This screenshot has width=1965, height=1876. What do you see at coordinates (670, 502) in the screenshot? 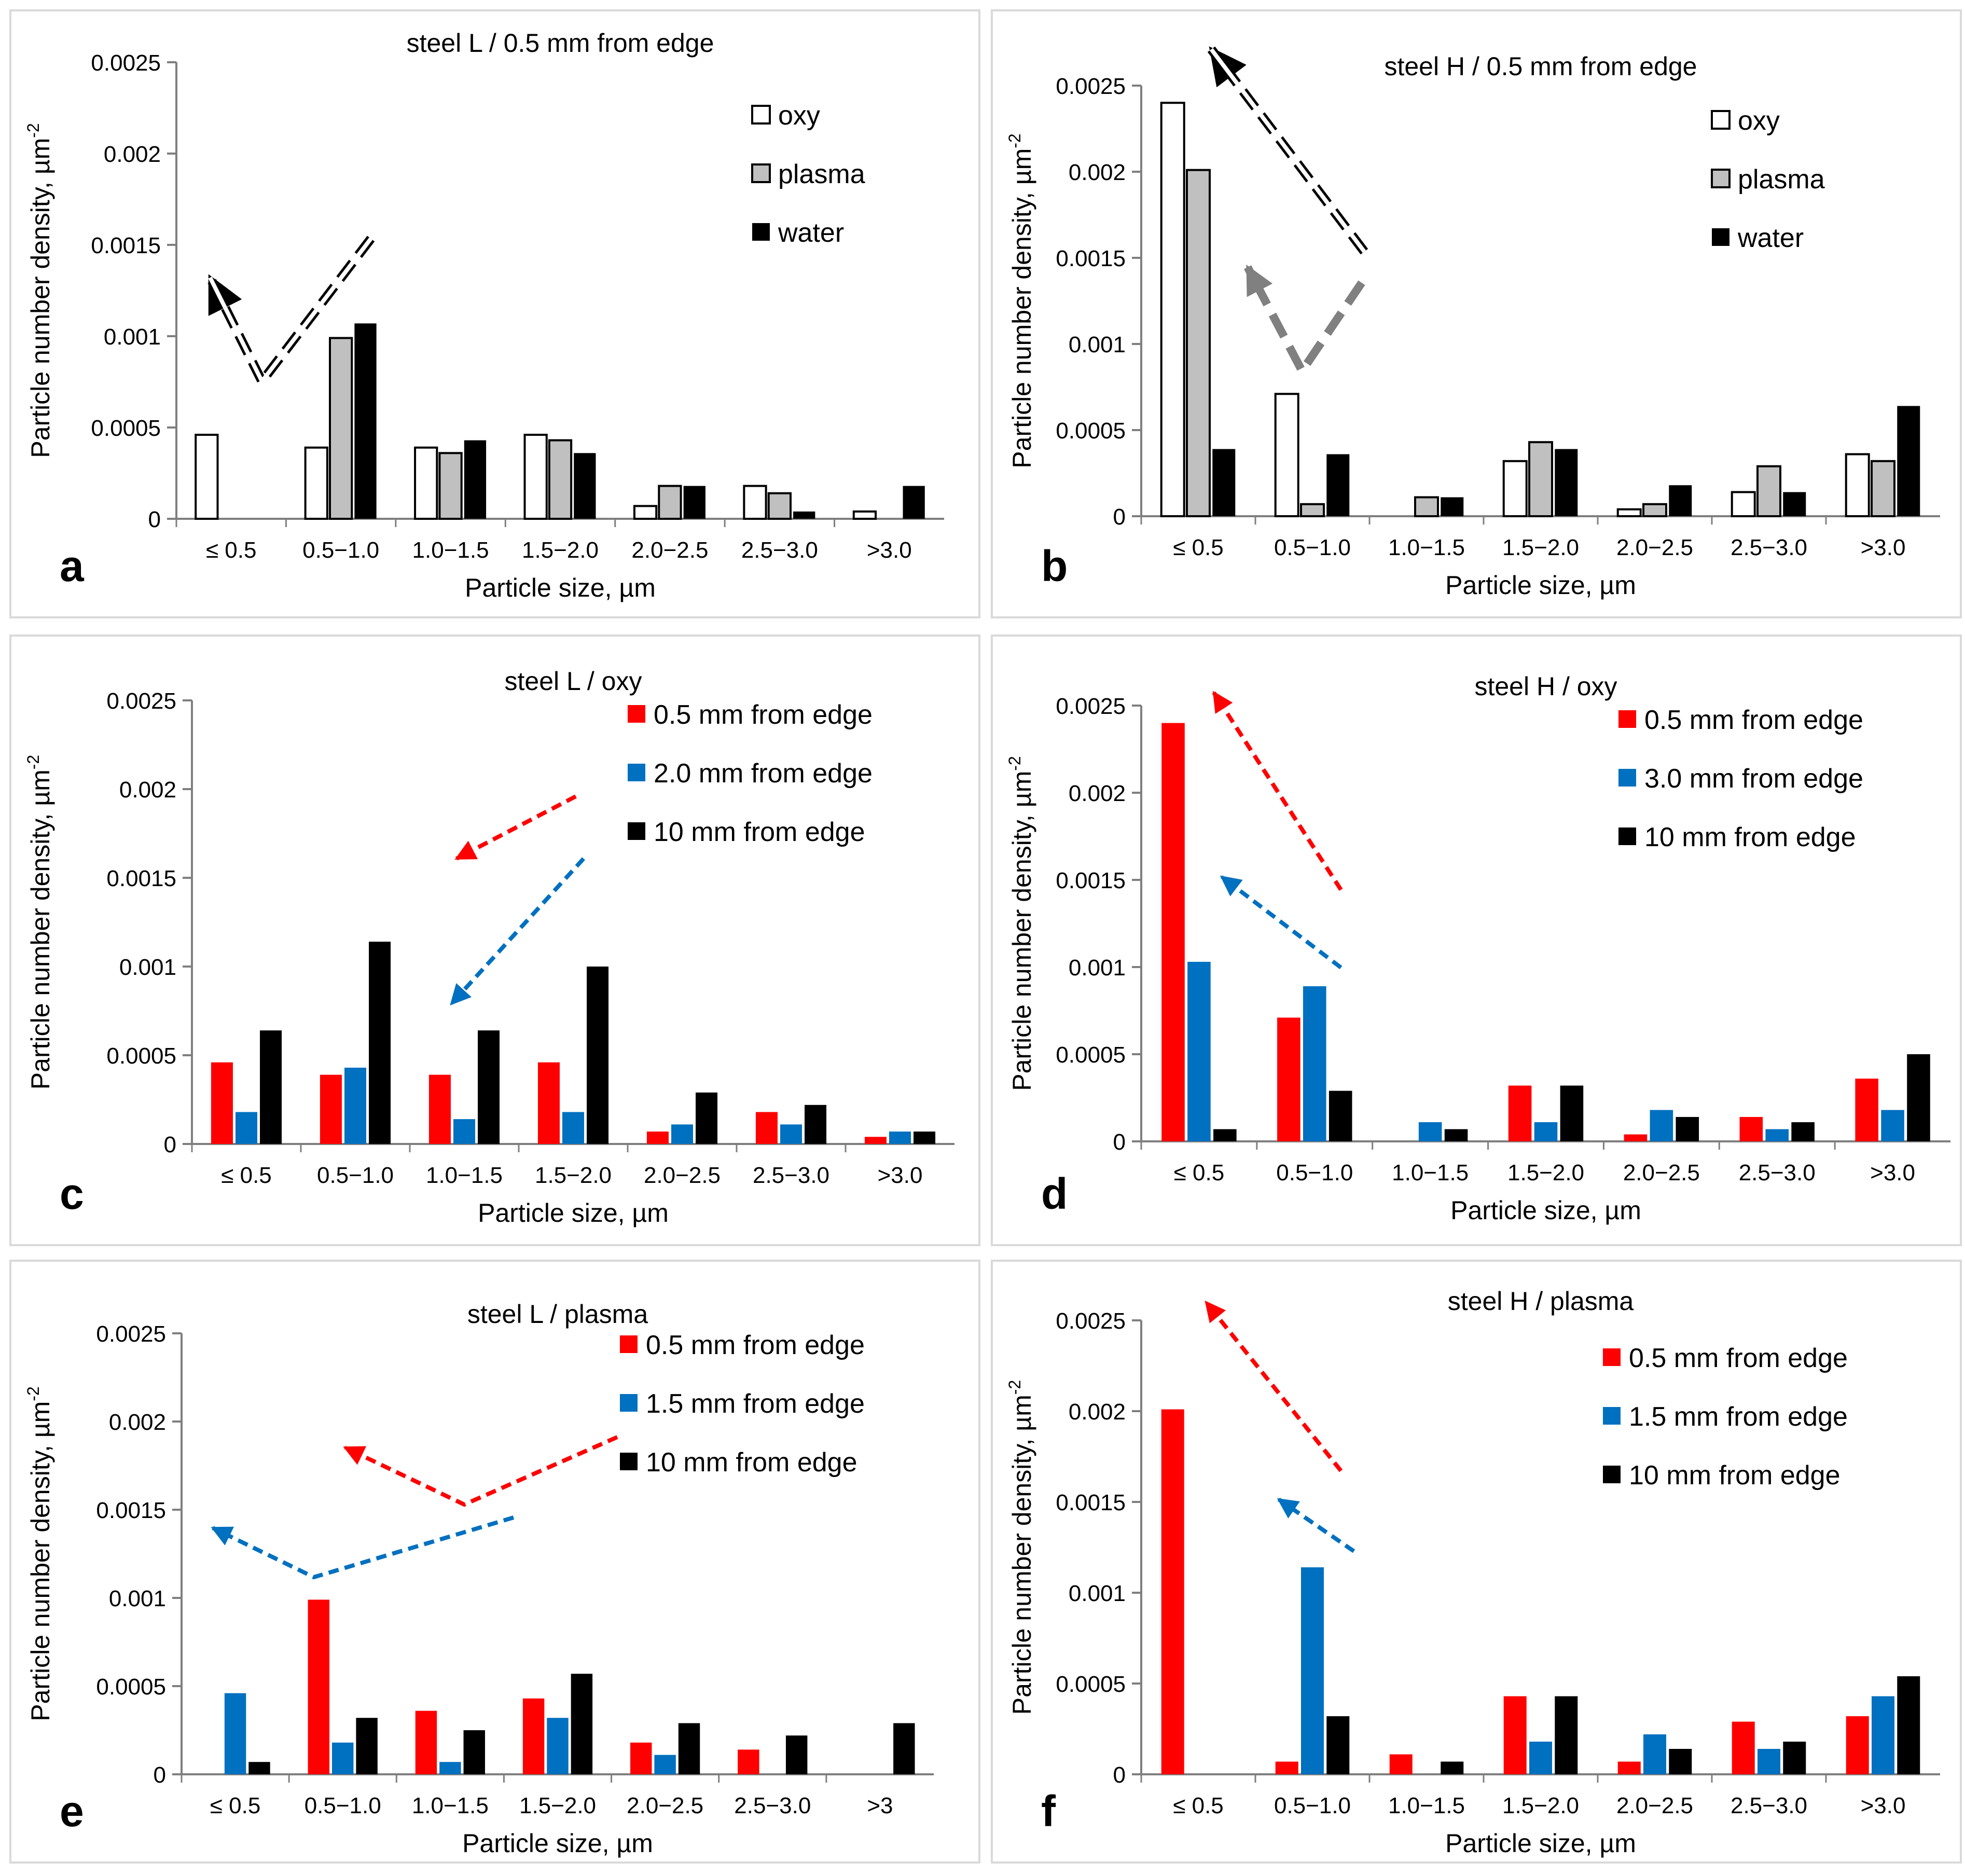
I see `bar-a-s1-c4` at bounding box center [670, 502].